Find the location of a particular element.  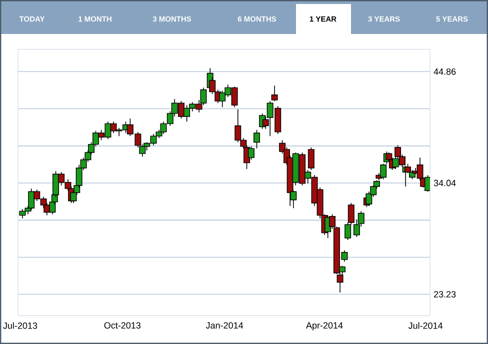

y-tick-label: 23.23 is located at coordinates (445, 294).